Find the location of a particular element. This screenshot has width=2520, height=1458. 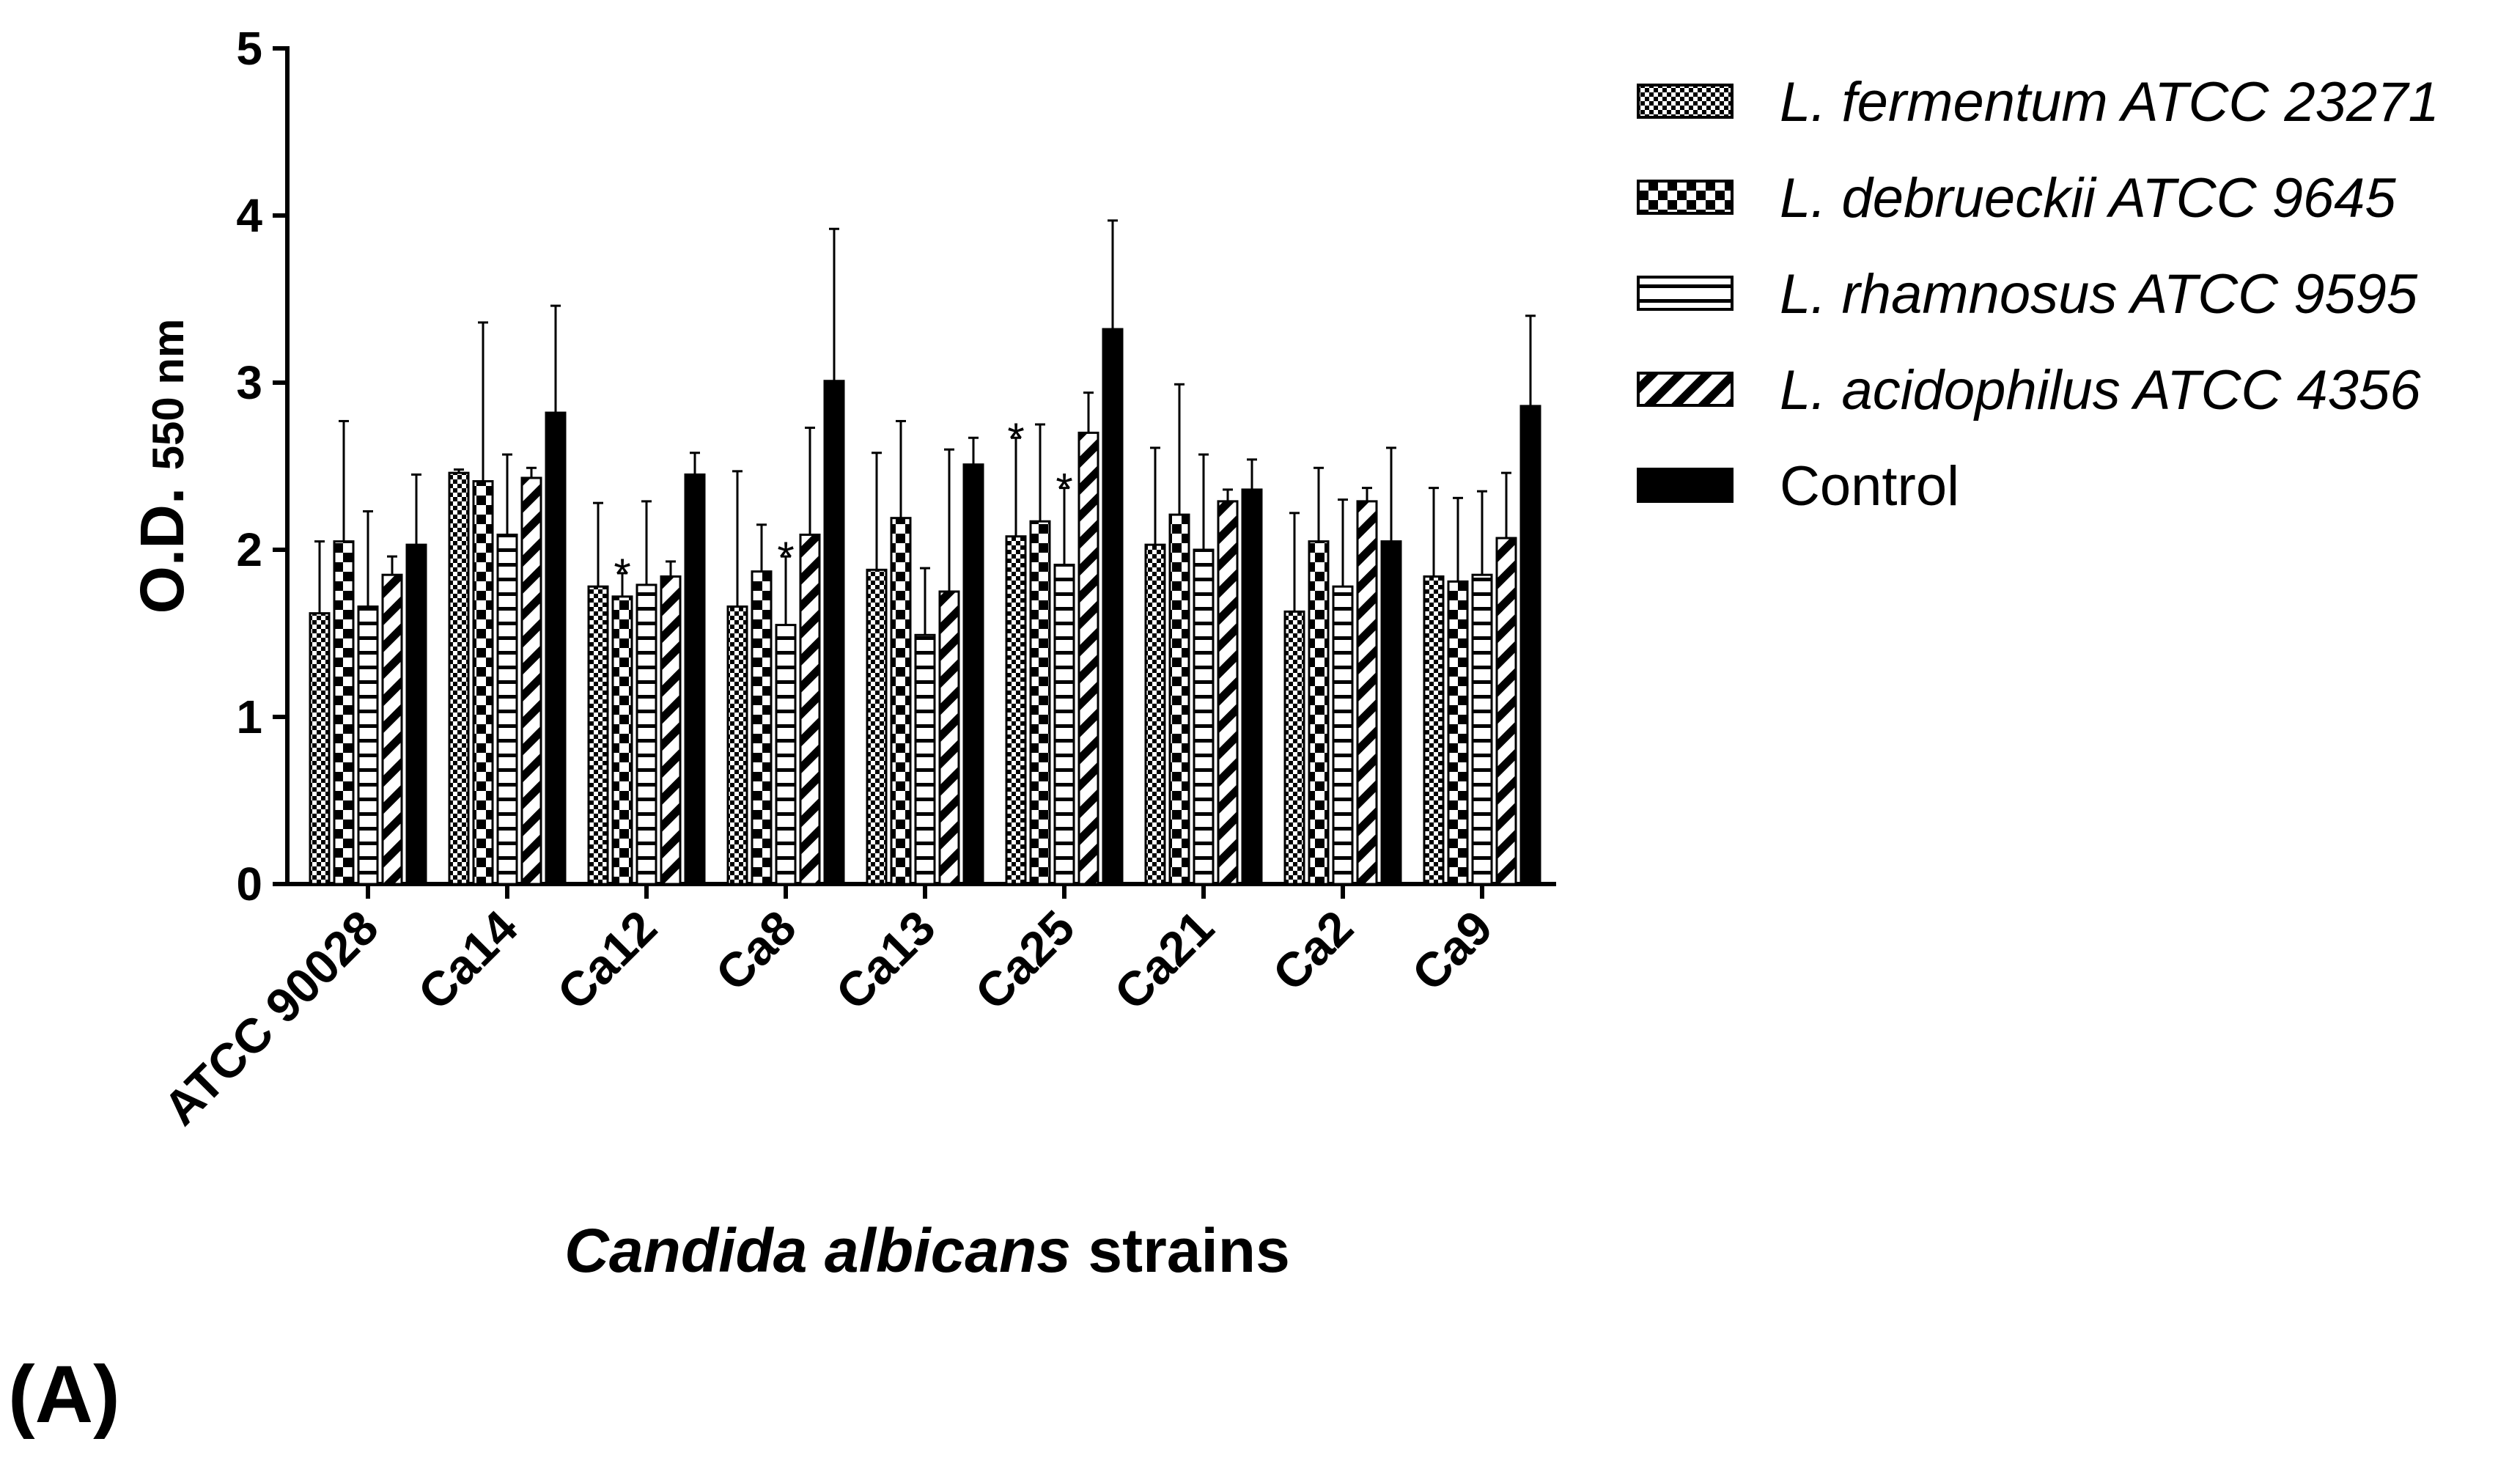

y-tick-label: 3 is located at coordinates (249, 382).